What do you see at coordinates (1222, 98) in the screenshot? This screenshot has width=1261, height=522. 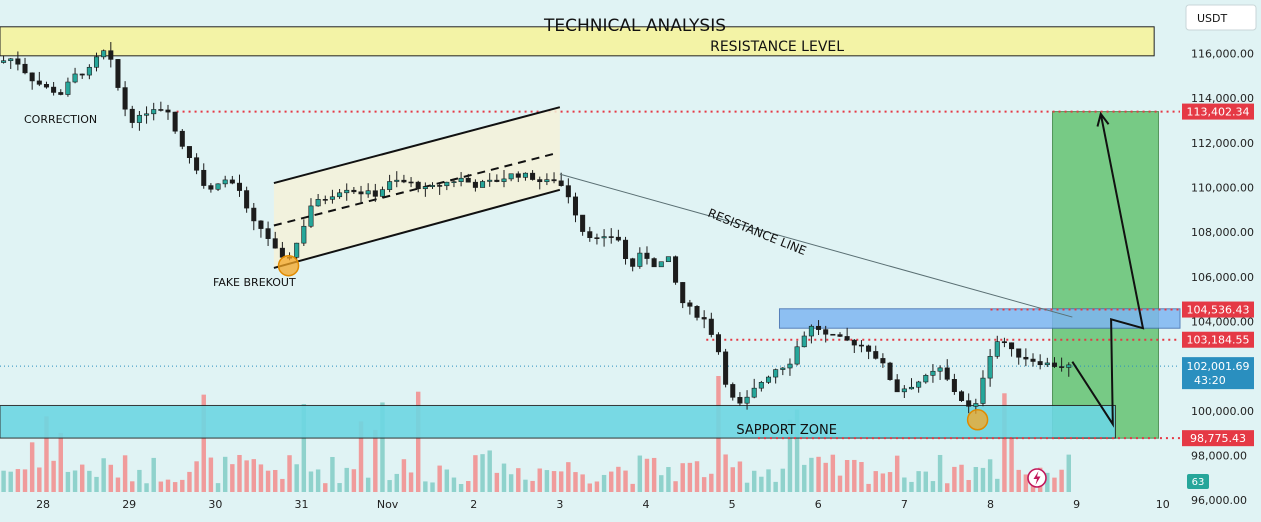 I see `y-tick-label: 114,000.00` at bounding box center [1222, 98].